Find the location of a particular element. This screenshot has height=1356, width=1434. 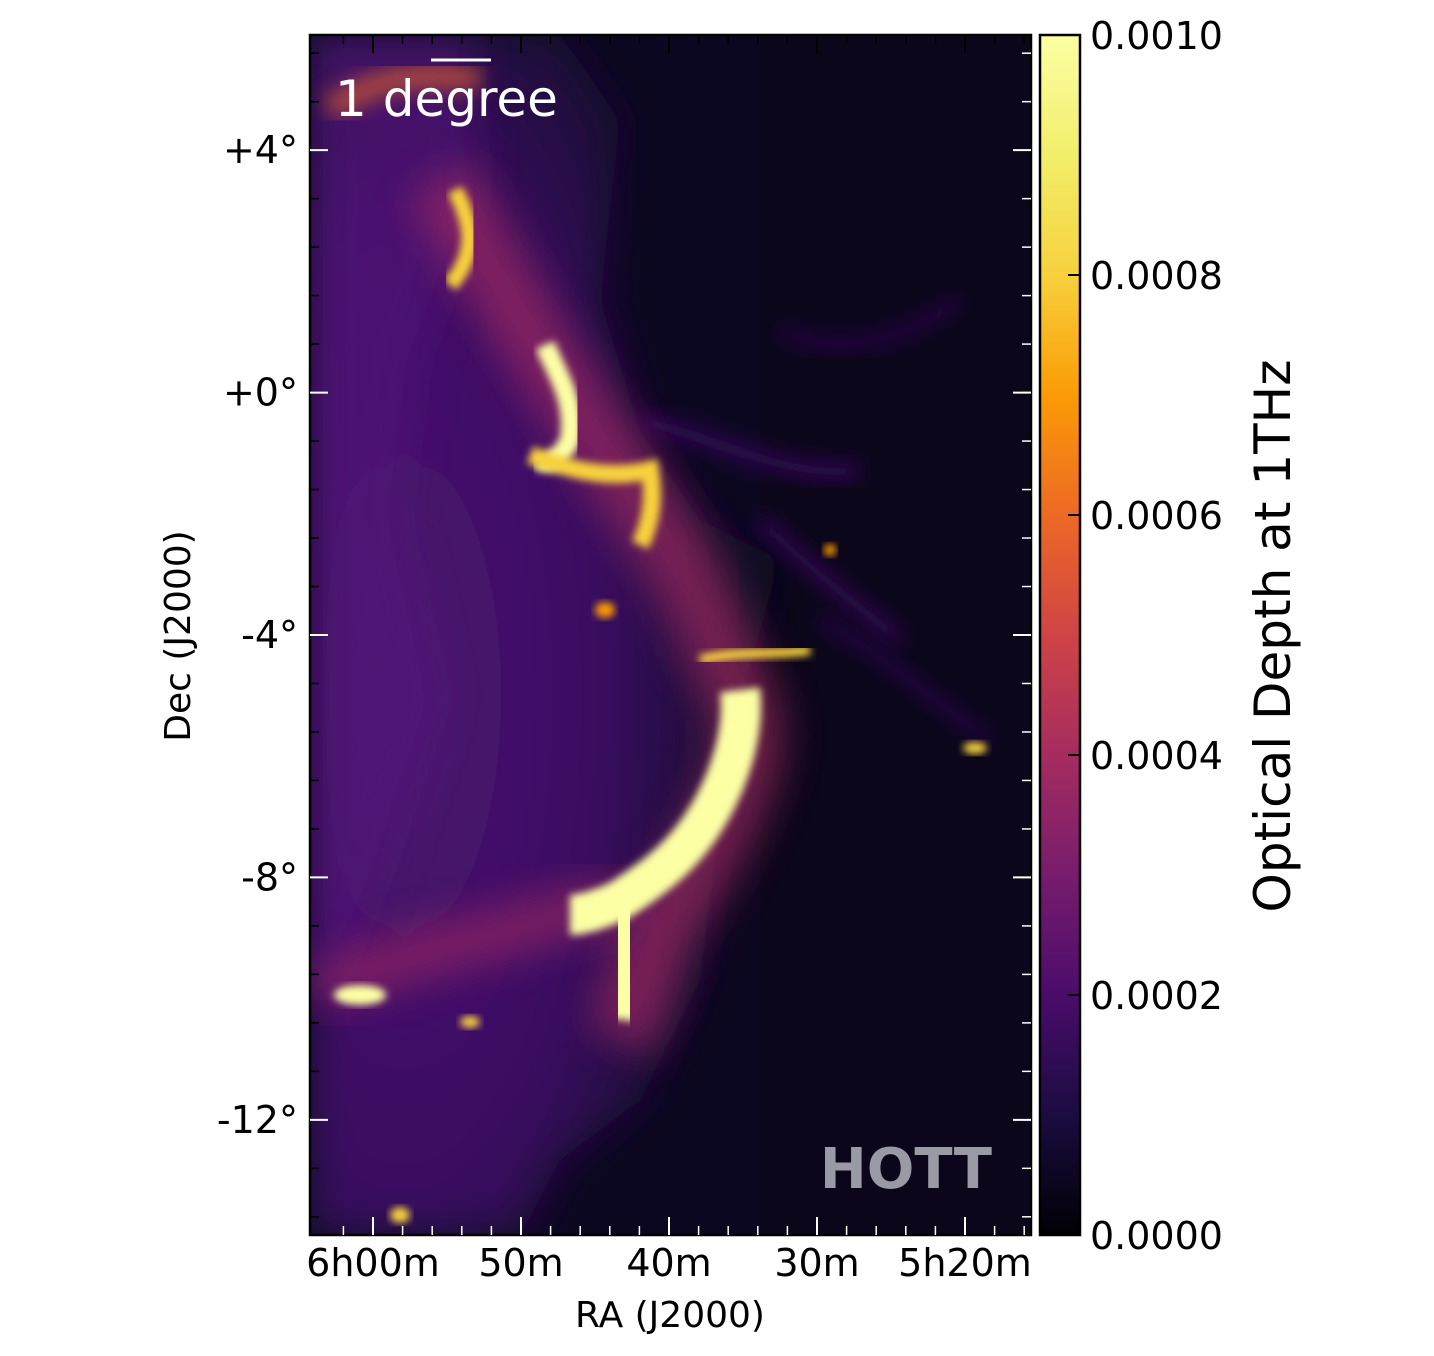

colorbar-tick-labels: 0.0000 0.0002 0.0004 0.0006 0.0008 0.0010 is located at coordinates (1156, 636).